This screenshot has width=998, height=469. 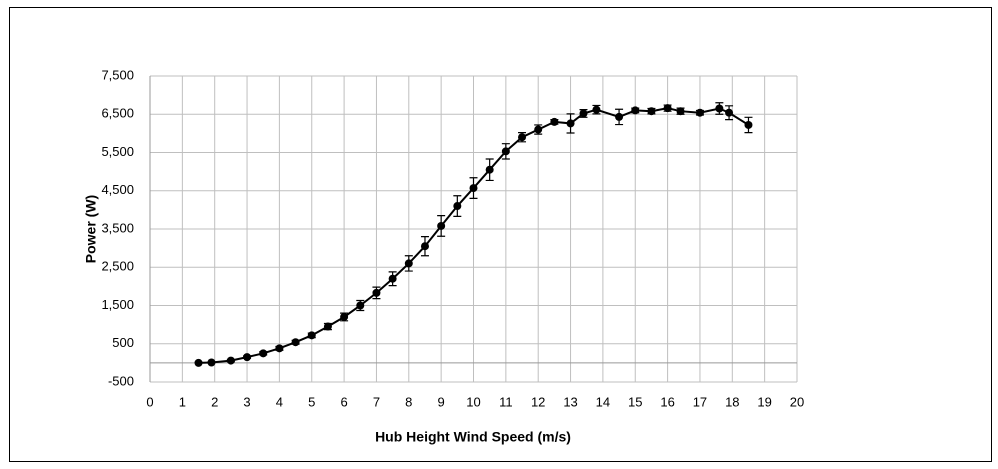 What do you see at coordinates (182, 401) in the screenshot?
I see `x-tick-label: 1` at bounding box center [182, 401].